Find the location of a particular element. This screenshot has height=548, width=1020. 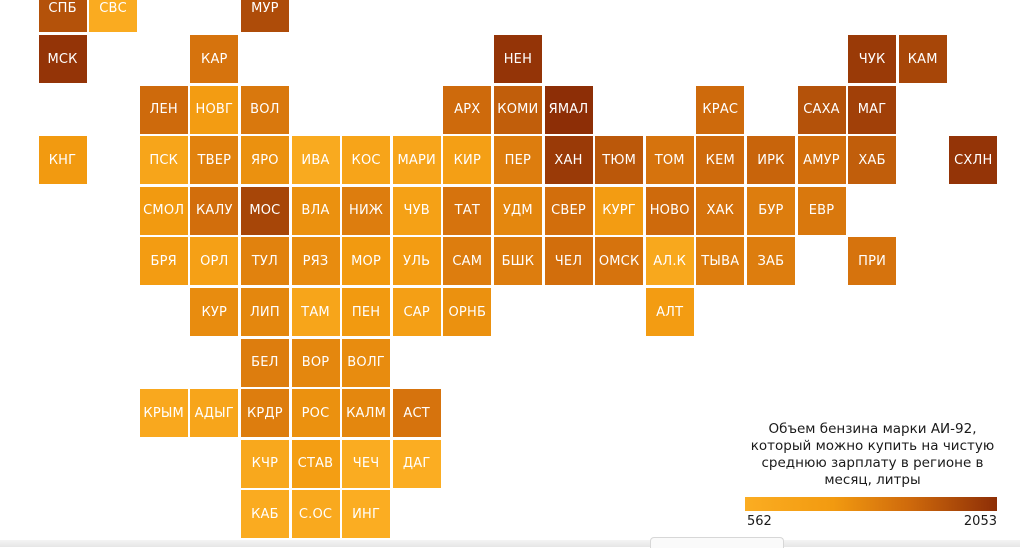

region-tile: ХАБ is located at coordinates (872, 160).